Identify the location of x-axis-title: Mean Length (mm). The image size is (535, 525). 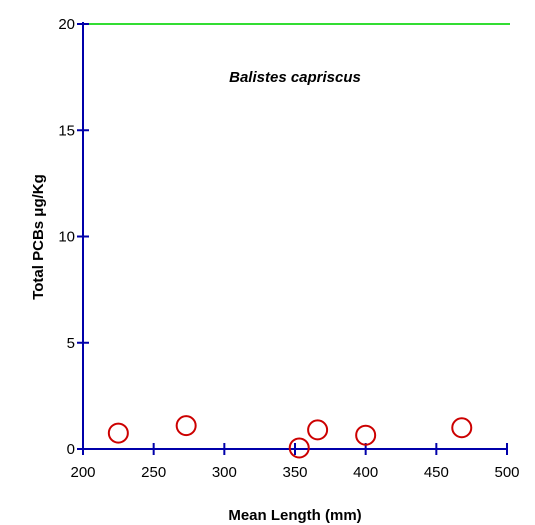
(294, 515).